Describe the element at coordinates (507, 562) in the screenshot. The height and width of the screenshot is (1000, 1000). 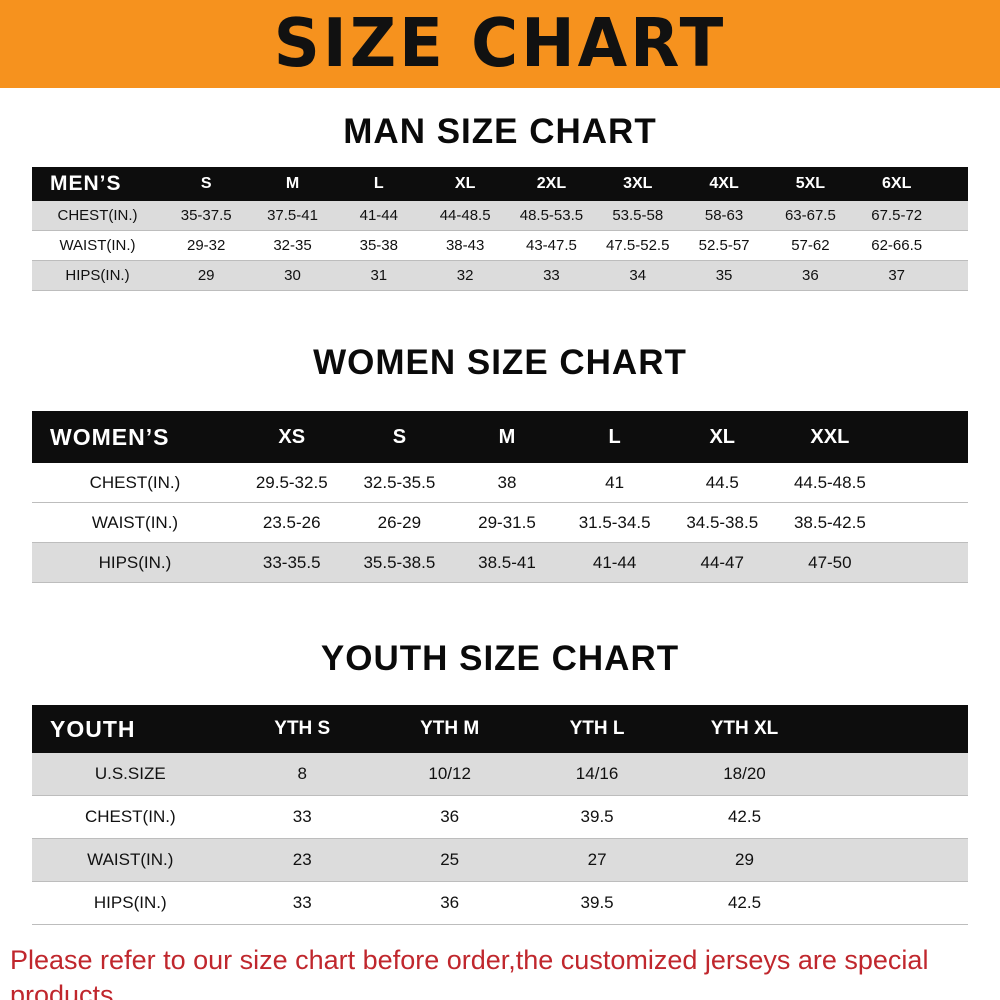
I see `table-cell: 38.5-41` at that location.